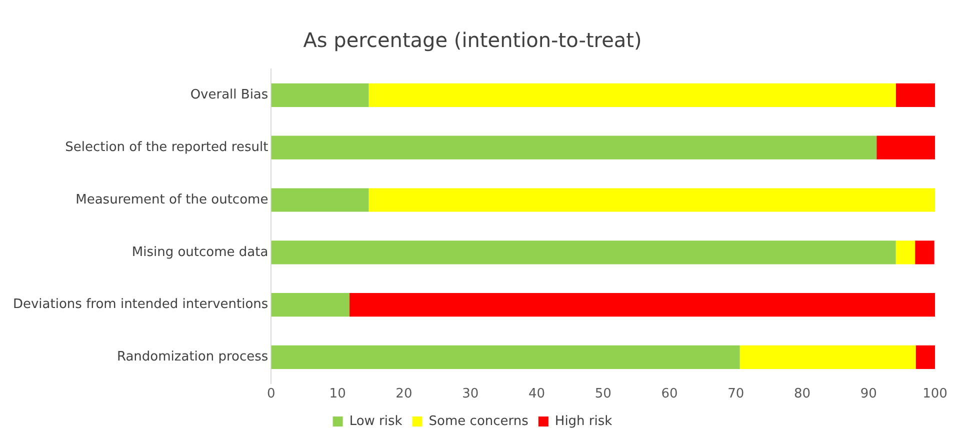  I want to click on x-tick-label: 90, so click(868, 394).